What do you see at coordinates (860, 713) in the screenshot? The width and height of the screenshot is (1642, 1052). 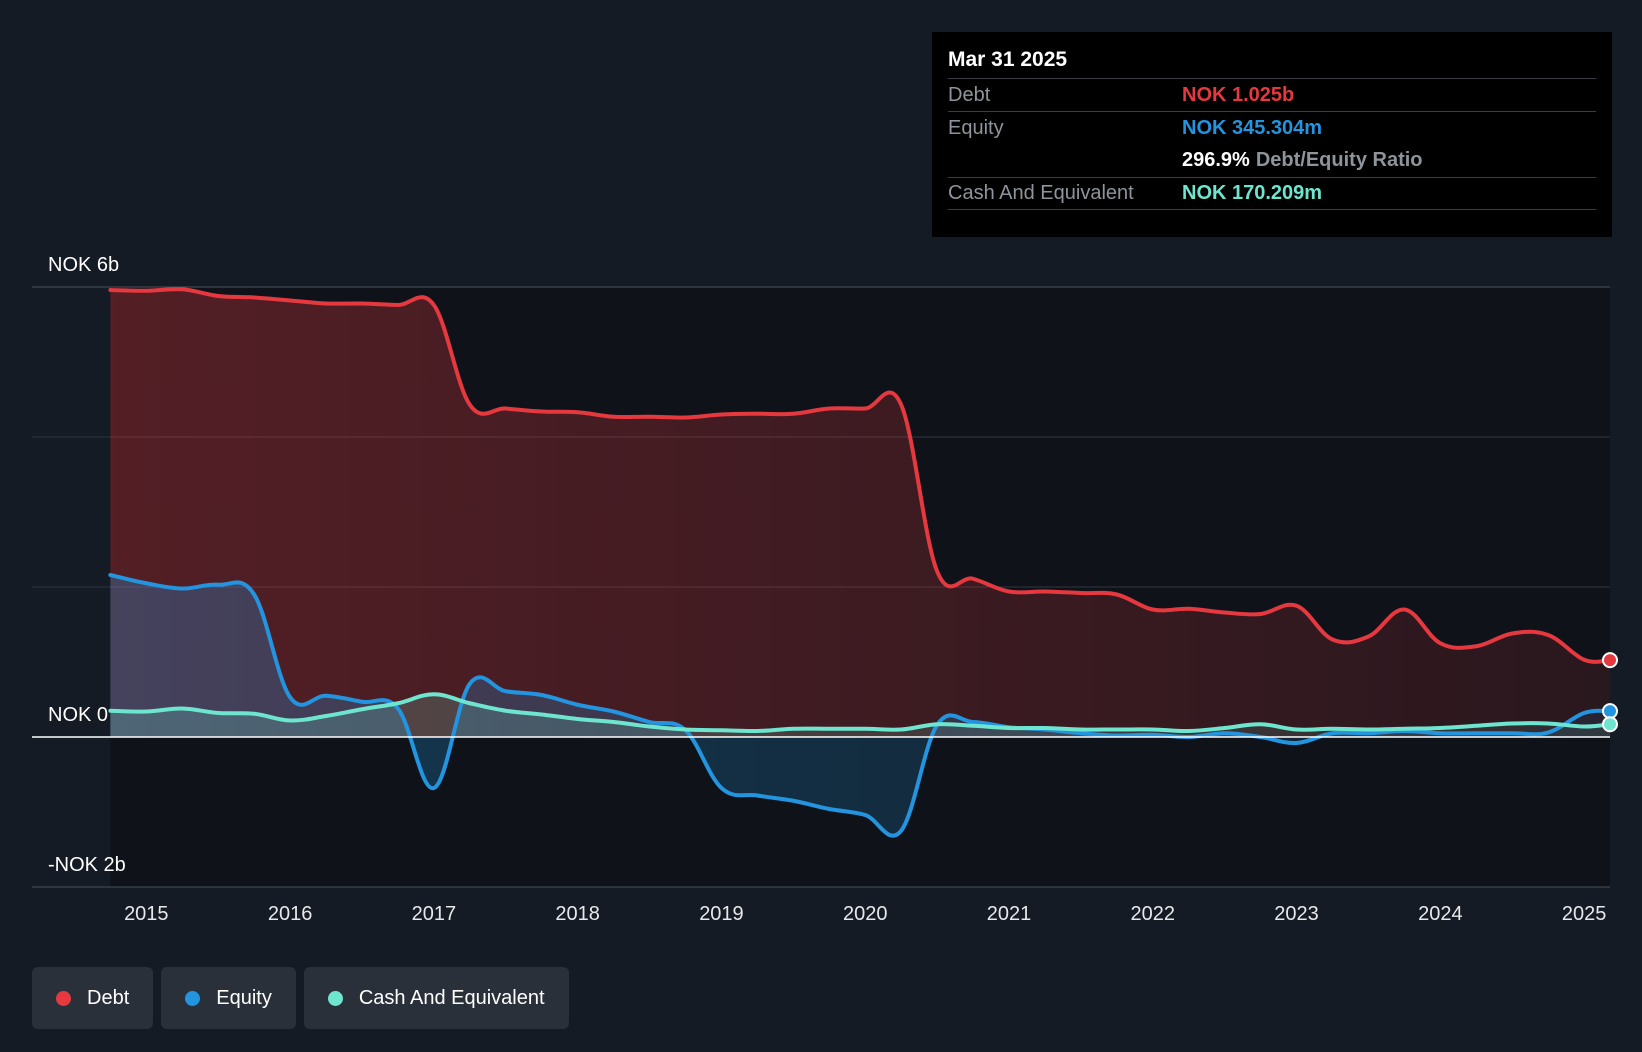 I see `line-cash` at bounding box center [860, 713].